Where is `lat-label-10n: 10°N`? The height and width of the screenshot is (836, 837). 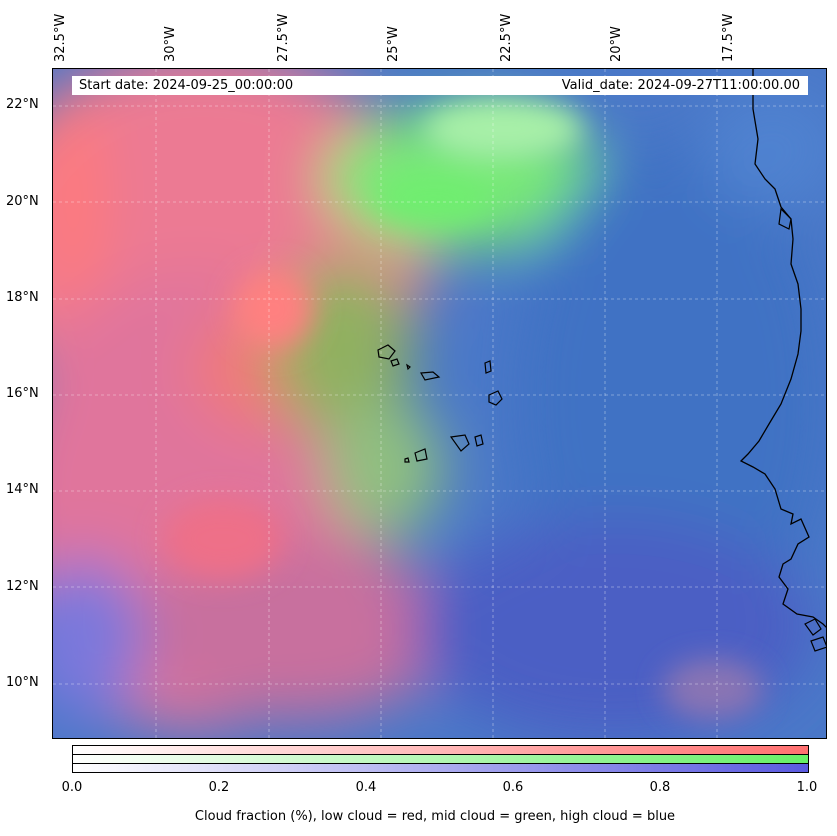 lat-label-10n: 10°N is located at coordinates (22, 682).